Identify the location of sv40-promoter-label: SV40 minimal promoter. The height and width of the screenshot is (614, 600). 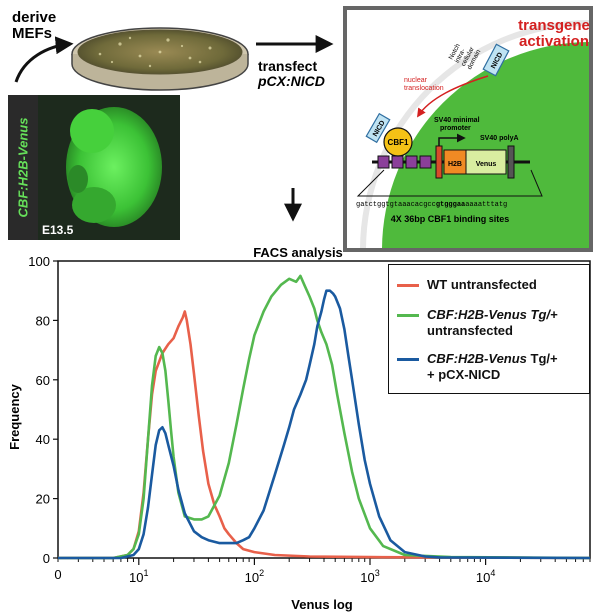
(457, 124).